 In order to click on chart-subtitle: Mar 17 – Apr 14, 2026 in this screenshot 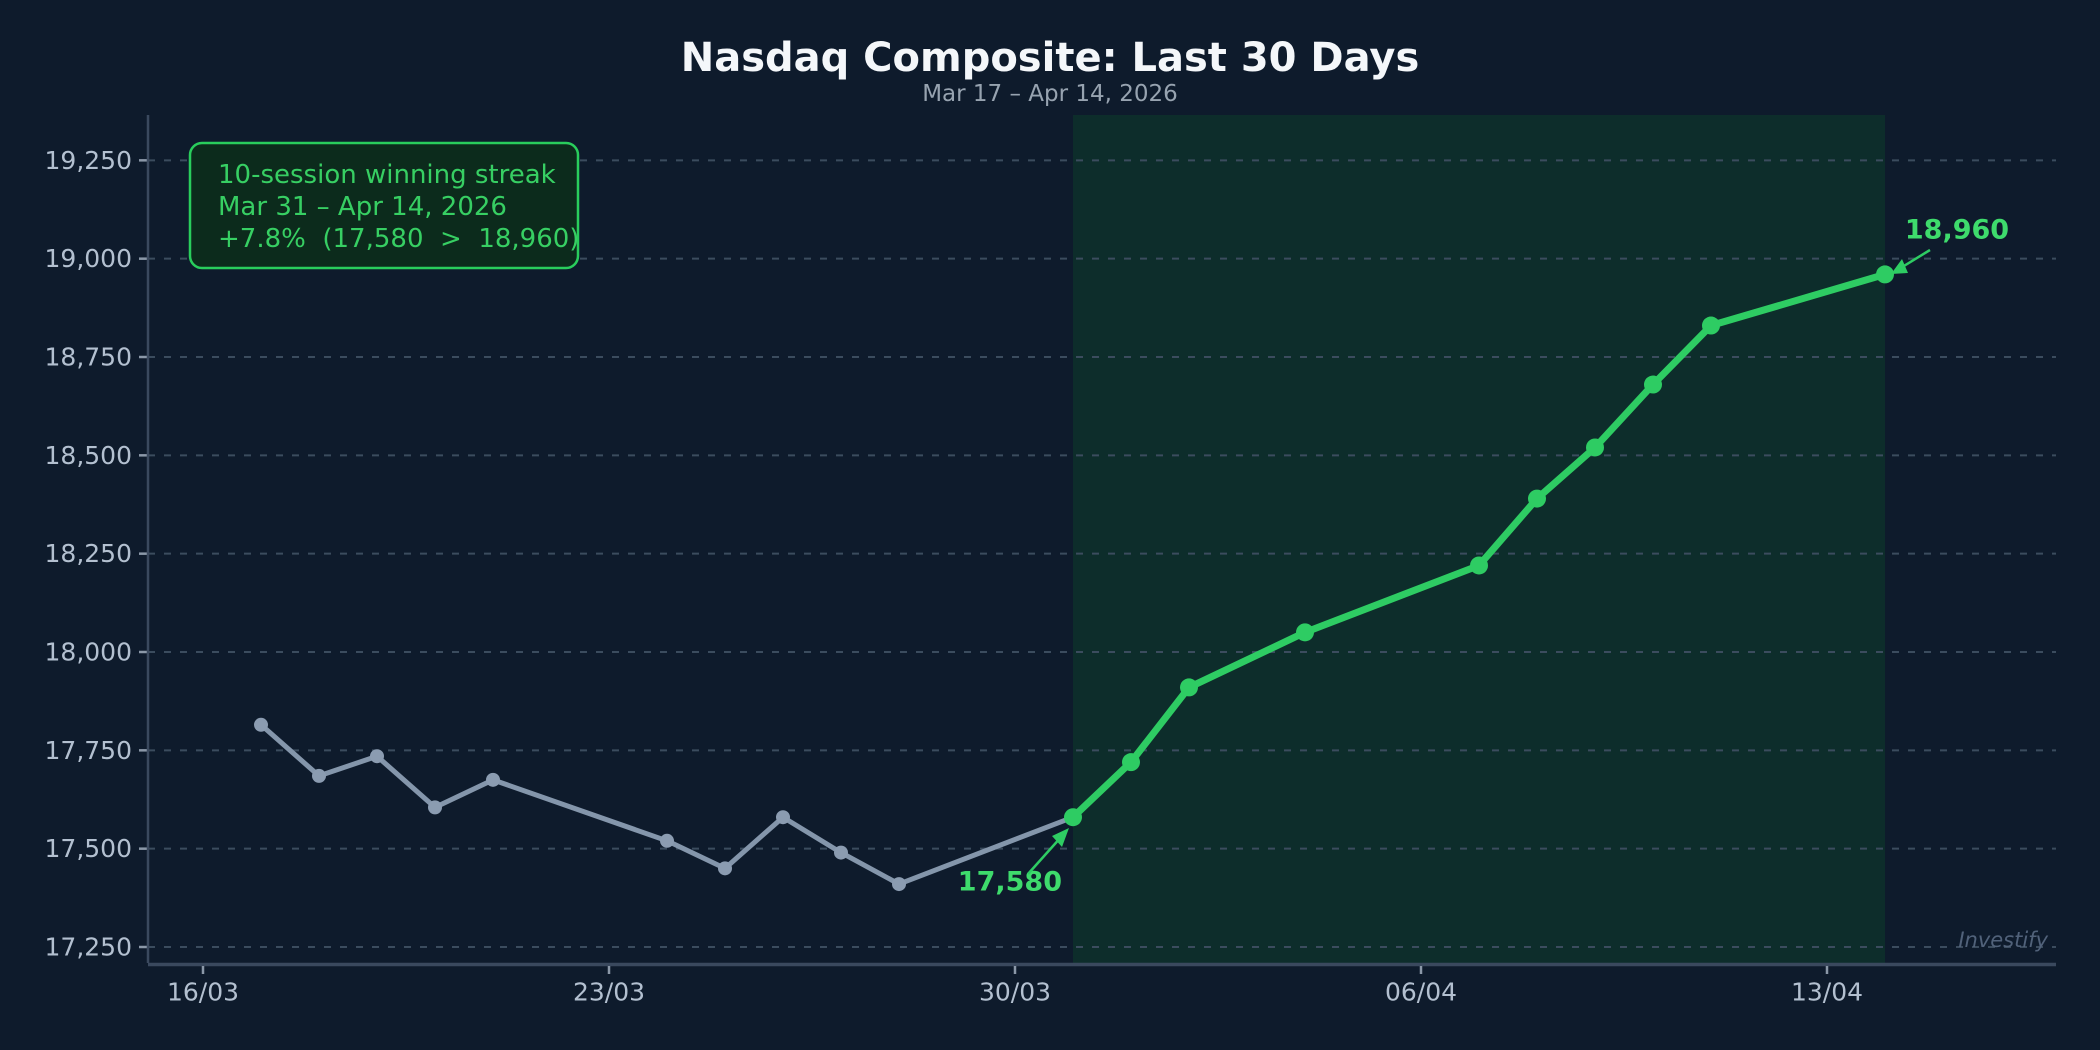, I will do `click(1050, 94)`.